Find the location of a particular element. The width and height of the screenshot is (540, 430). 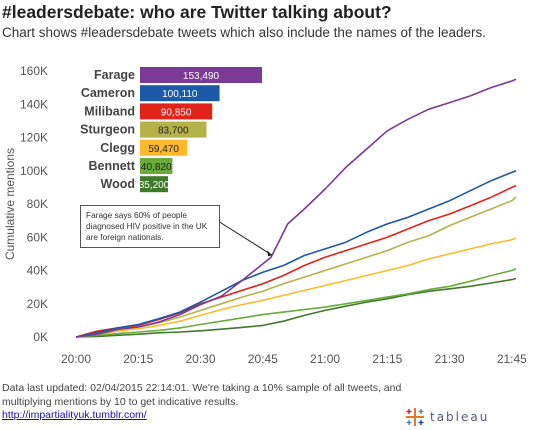

legend-value-bennett: 40,820 is located at coordinates (156, 167).